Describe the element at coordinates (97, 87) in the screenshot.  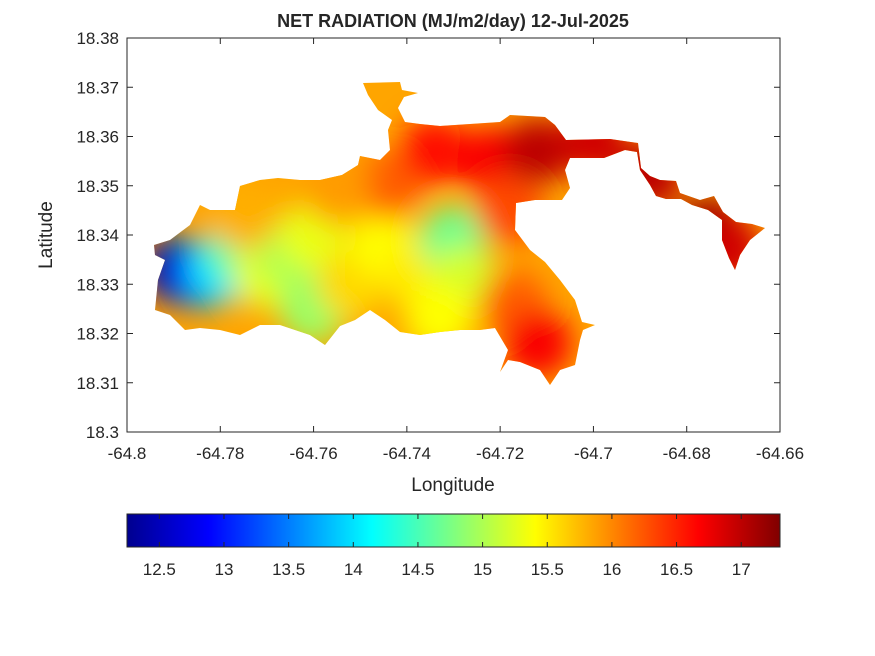
I see `y-tick-label: 18.37` at that location.